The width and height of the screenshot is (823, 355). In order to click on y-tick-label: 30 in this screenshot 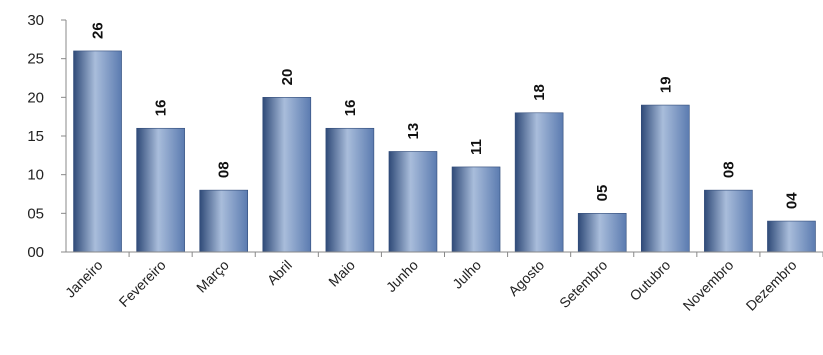, I will do `click(35, 20)`.